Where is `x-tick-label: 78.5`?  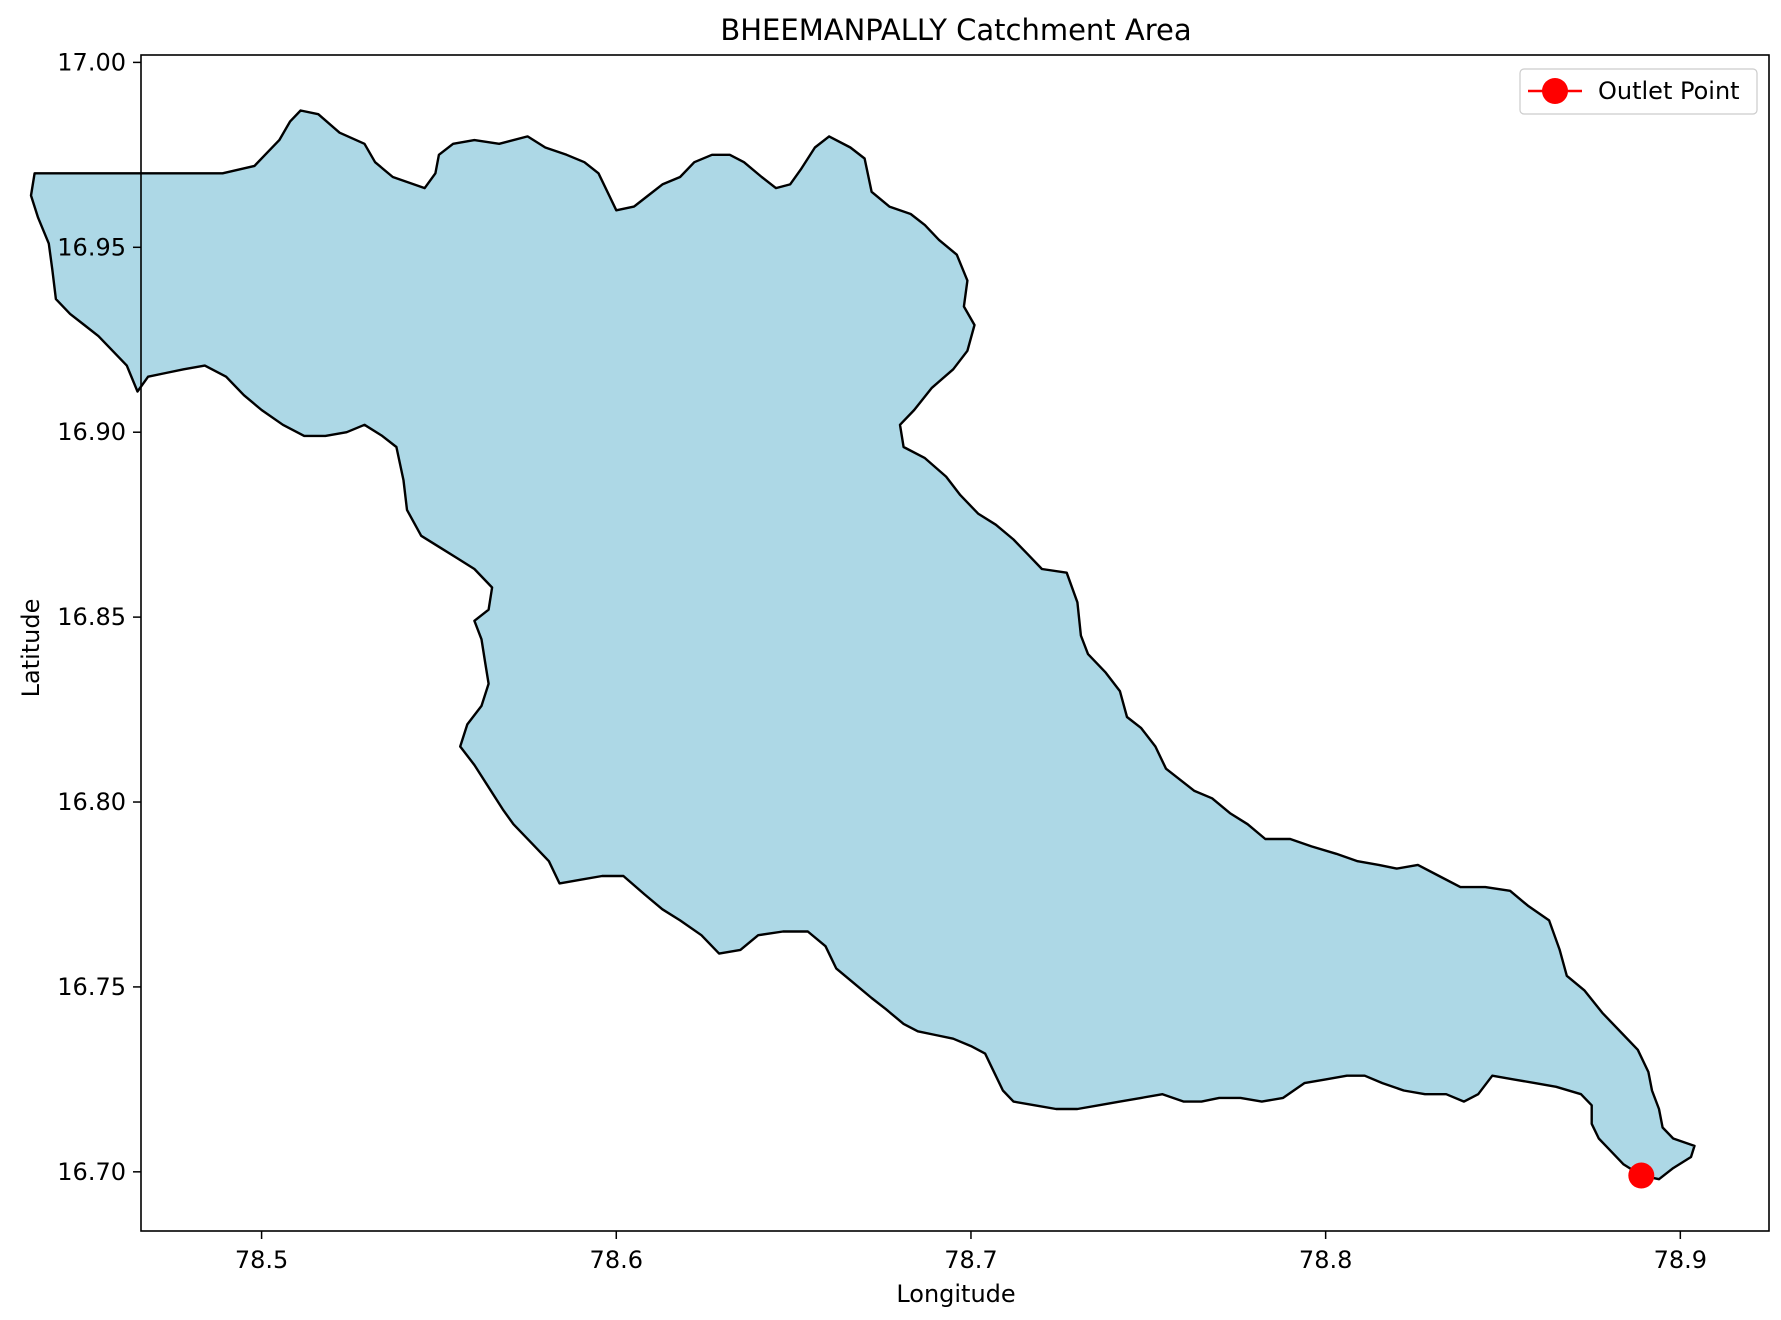
x-tick-label: 78.5 is located at coordinates (261, 1260).